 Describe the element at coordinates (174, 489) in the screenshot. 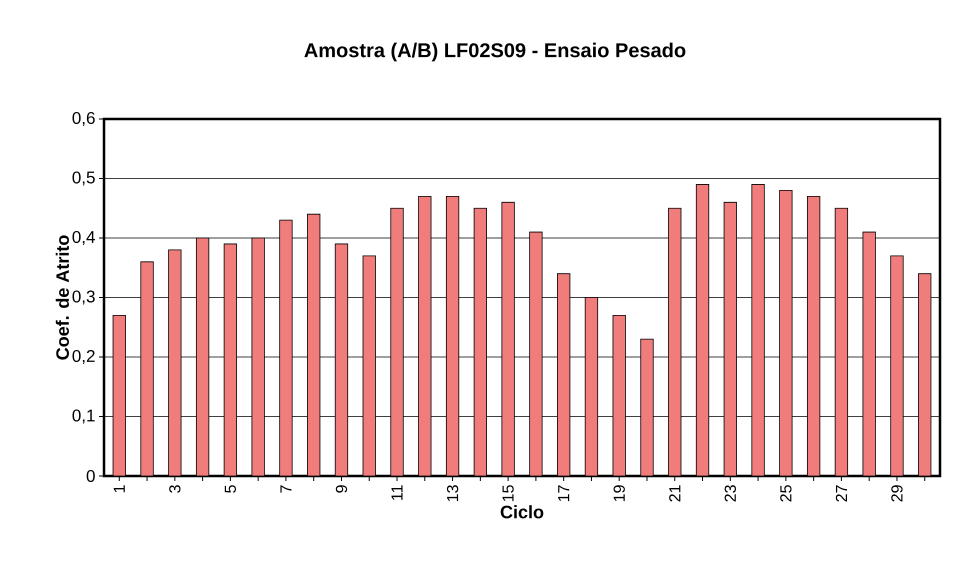

I see `x-tick-label: 3` at that location.